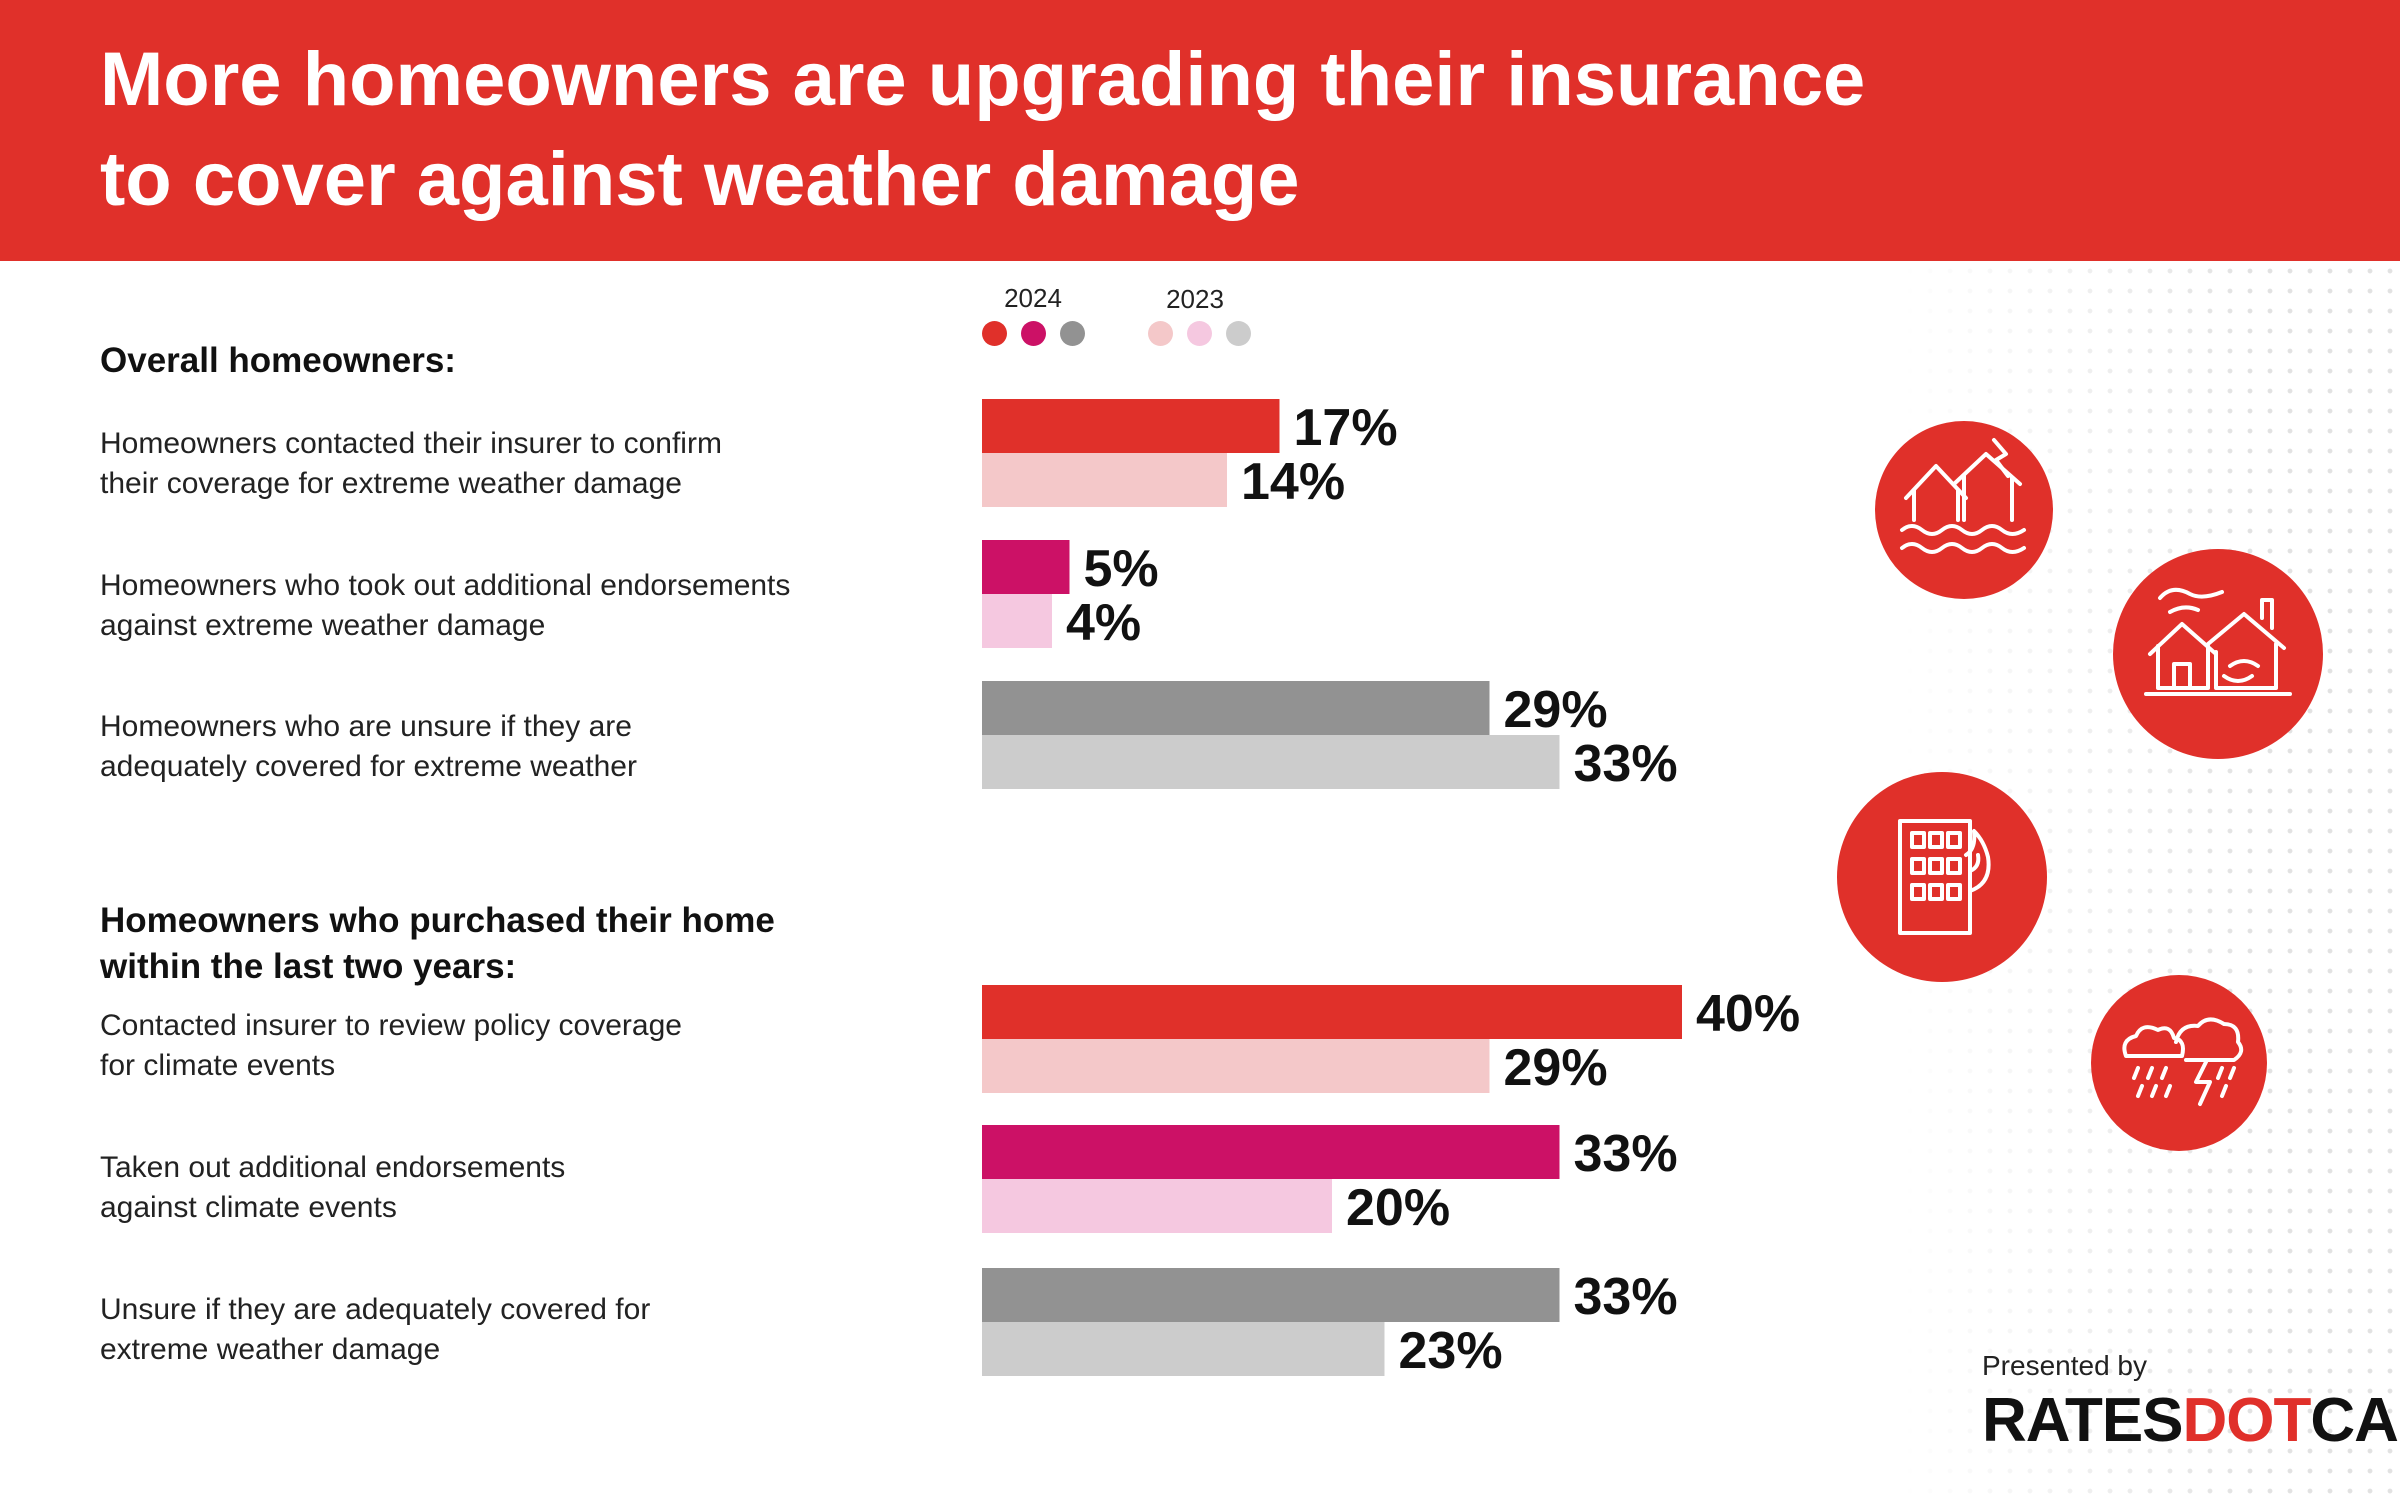 Image resolution: width=2400 pixels, height=1500 pixels. I want to click on data-label-2024-4: 40%, so click(1748, 1014).